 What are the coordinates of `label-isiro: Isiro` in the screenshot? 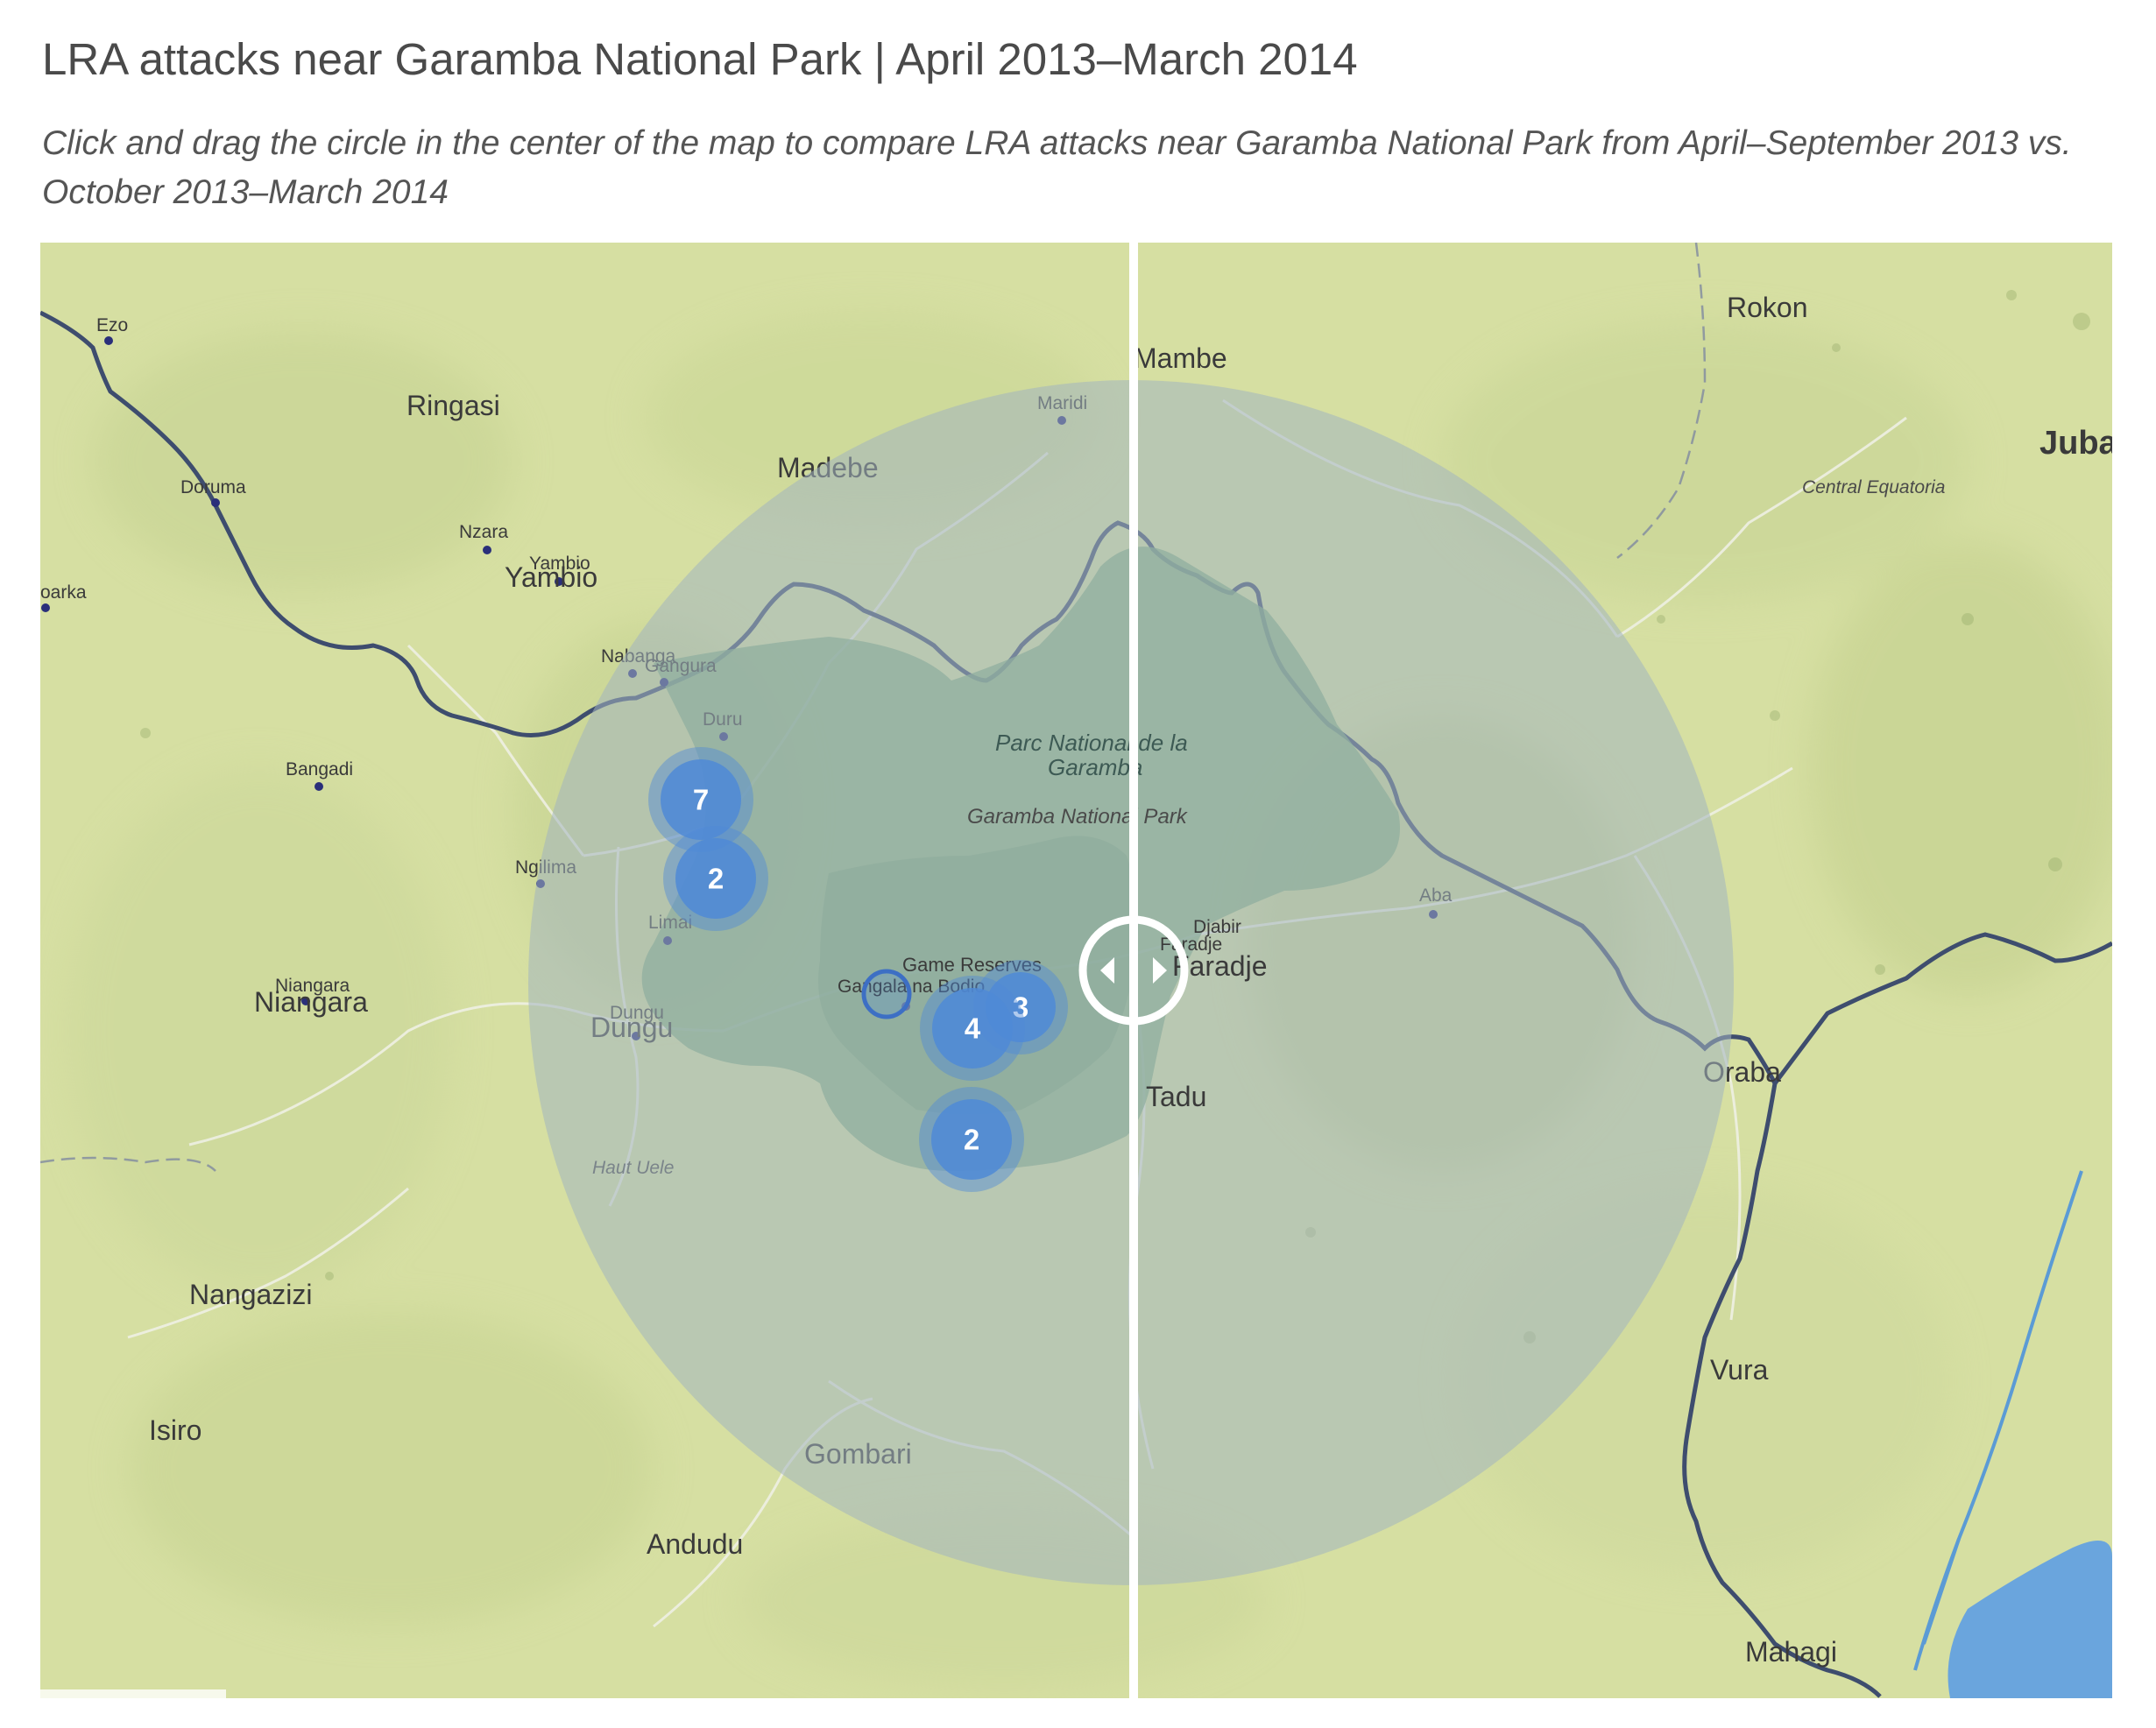 It's located at (175, 1430).